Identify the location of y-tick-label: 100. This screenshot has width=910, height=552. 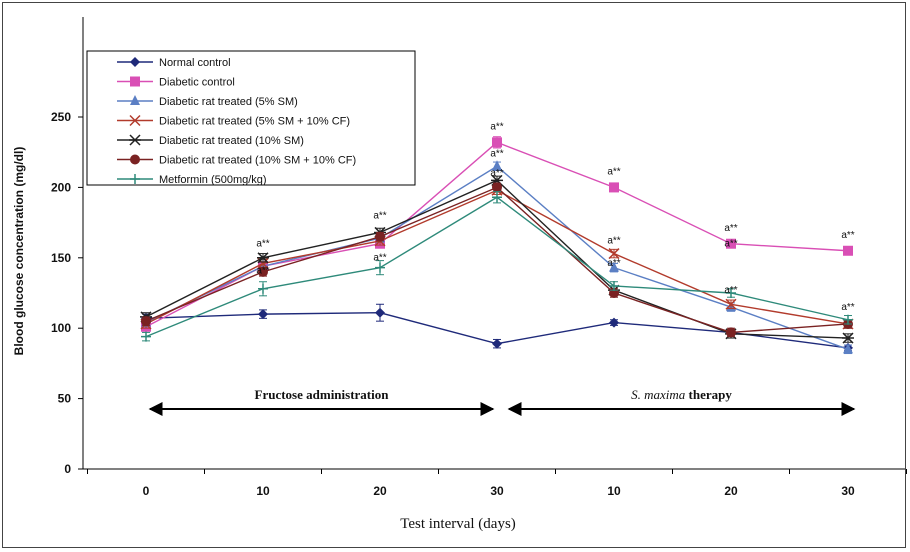
(61, 328).